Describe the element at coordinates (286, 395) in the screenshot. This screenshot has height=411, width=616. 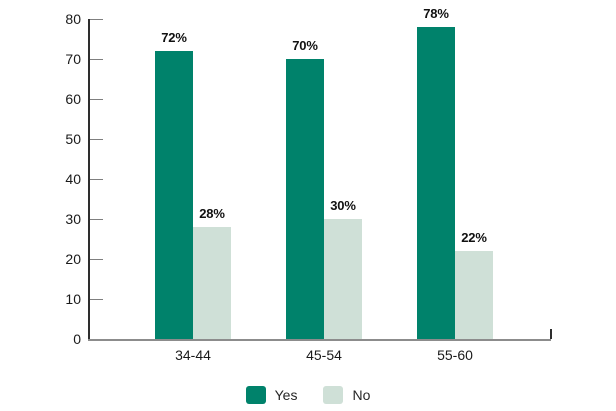
I see `legend-label: Yes` at that location.